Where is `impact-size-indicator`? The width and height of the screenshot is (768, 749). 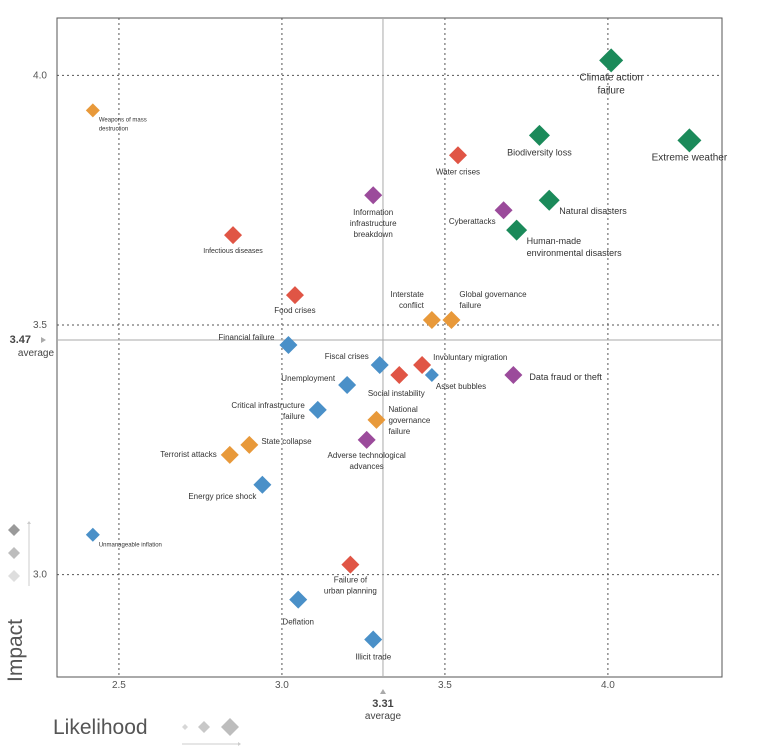
impact-size-indicator is located at coordinates (19, 553).